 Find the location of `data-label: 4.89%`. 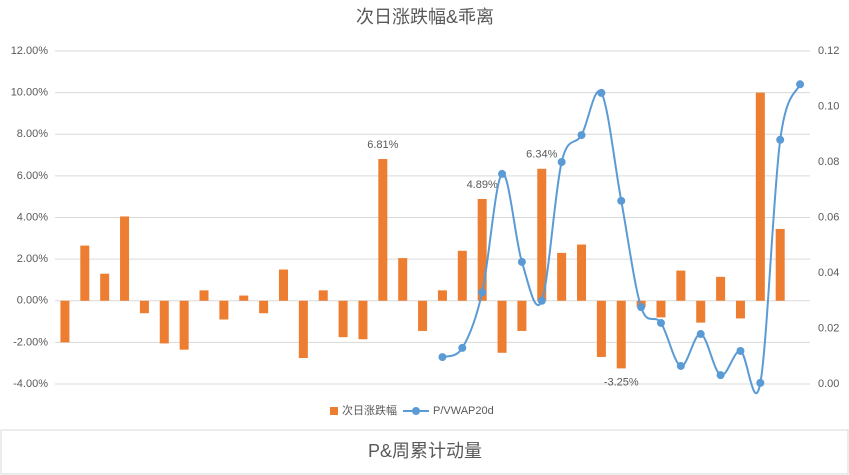

data-label: 4.89% is located at coordinates (482, 185).